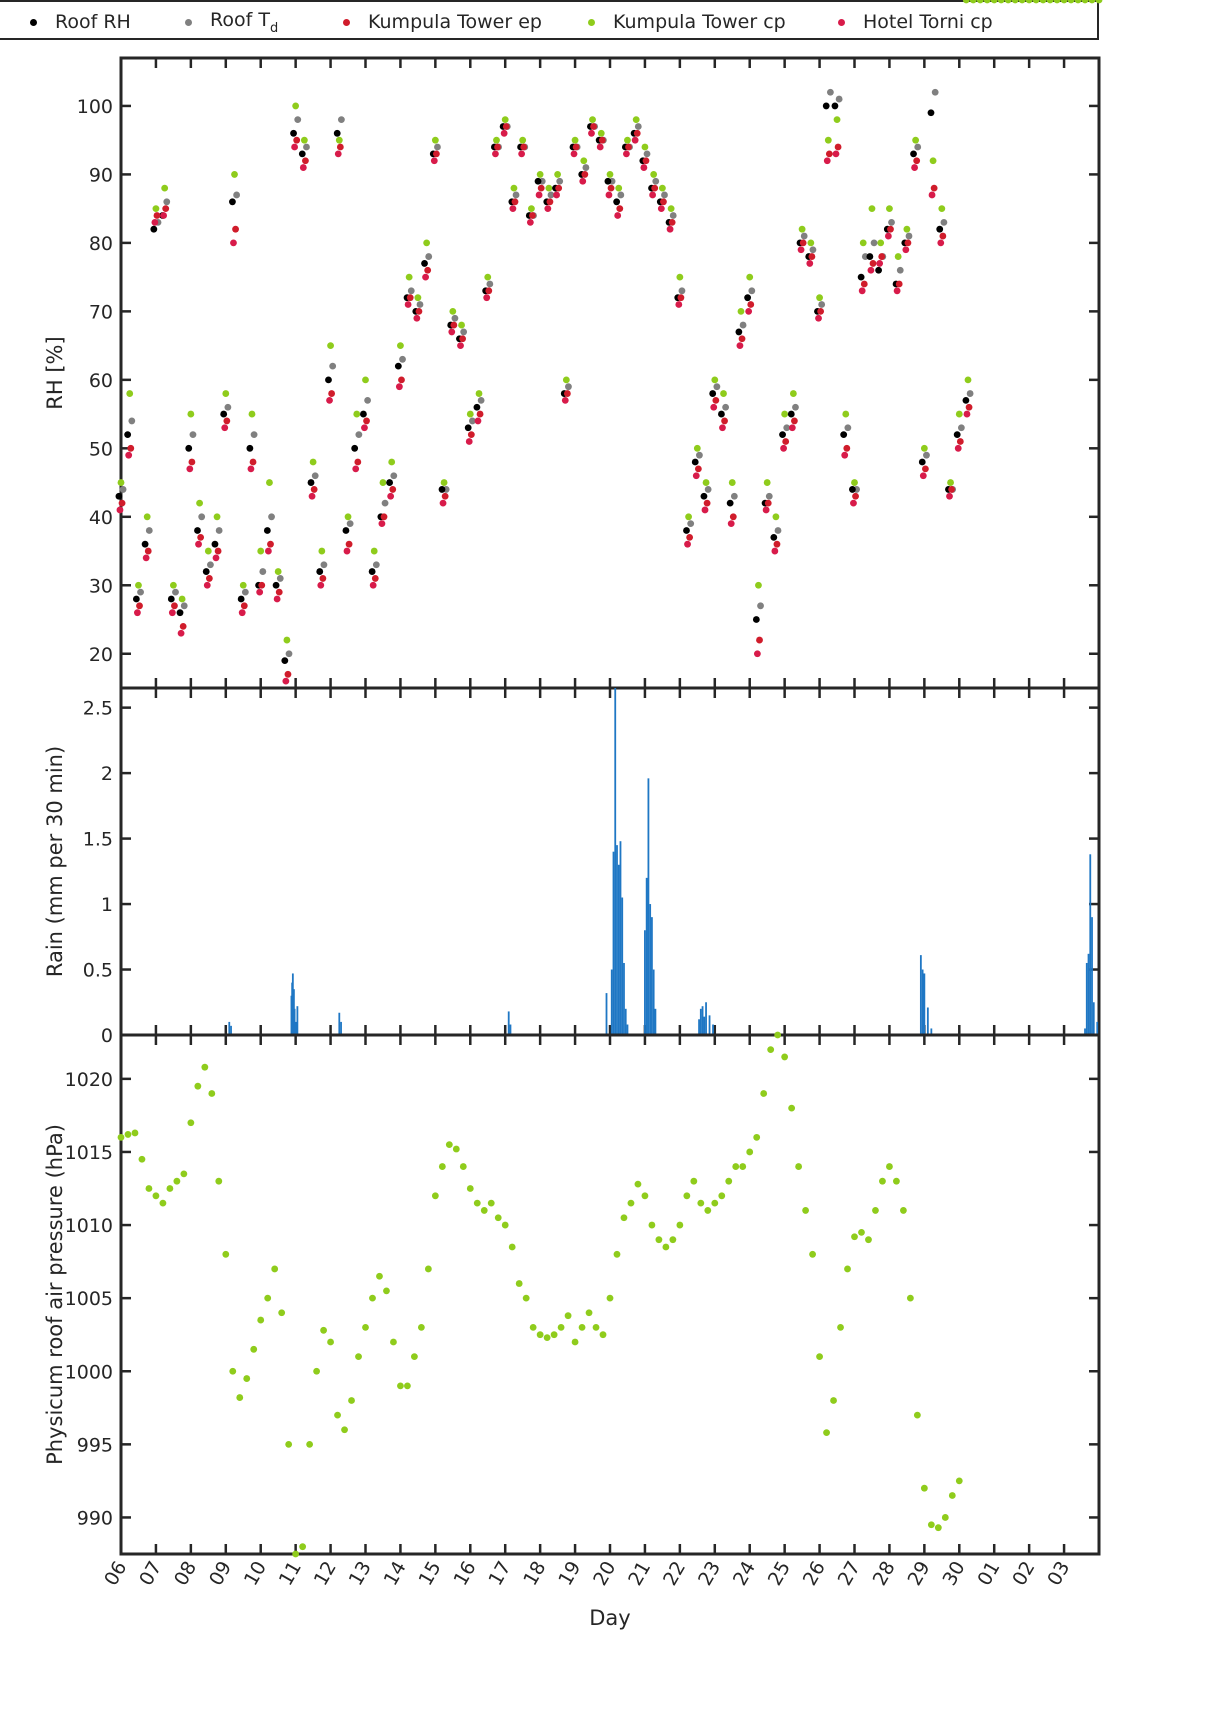  What do you see at coordinates (55, 1294) in the screenshot?
I see `pressure-ylabel: Physicum roof air pressure (hPa)` at bounding box center [55, 1294].